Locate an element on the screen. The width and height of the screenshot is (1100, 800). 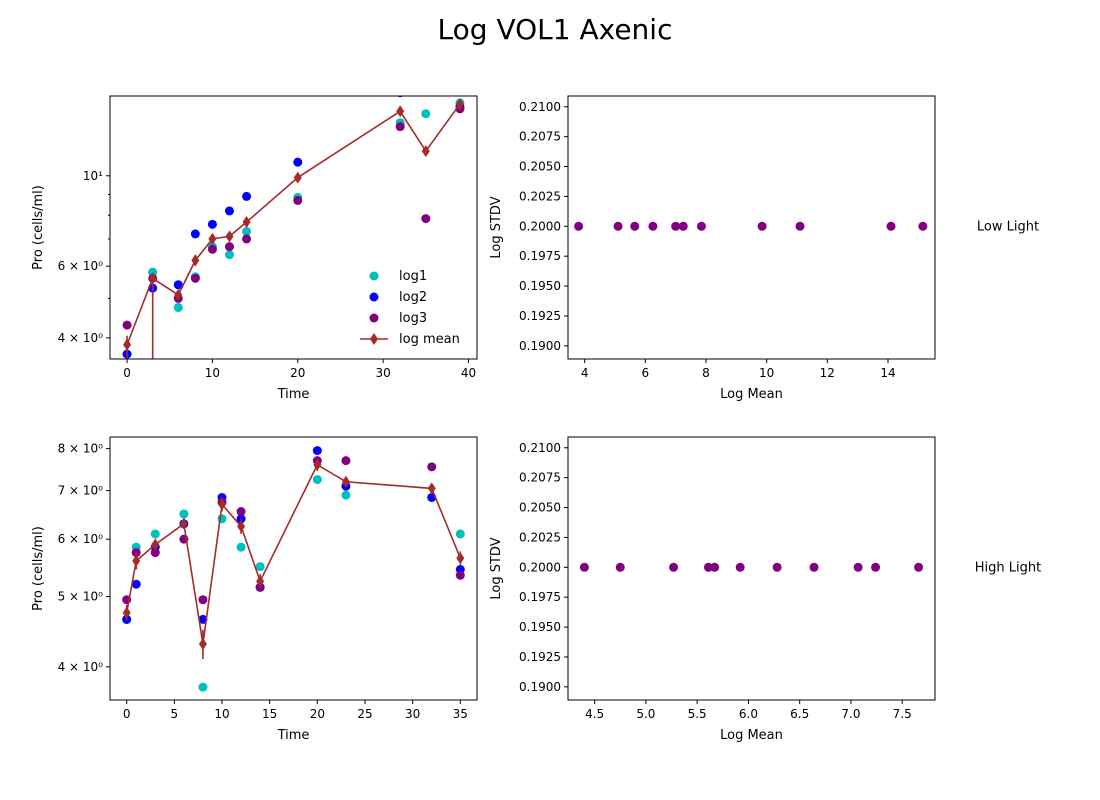
y-axis-label: Log STDV is located at coordinates (496, 568).